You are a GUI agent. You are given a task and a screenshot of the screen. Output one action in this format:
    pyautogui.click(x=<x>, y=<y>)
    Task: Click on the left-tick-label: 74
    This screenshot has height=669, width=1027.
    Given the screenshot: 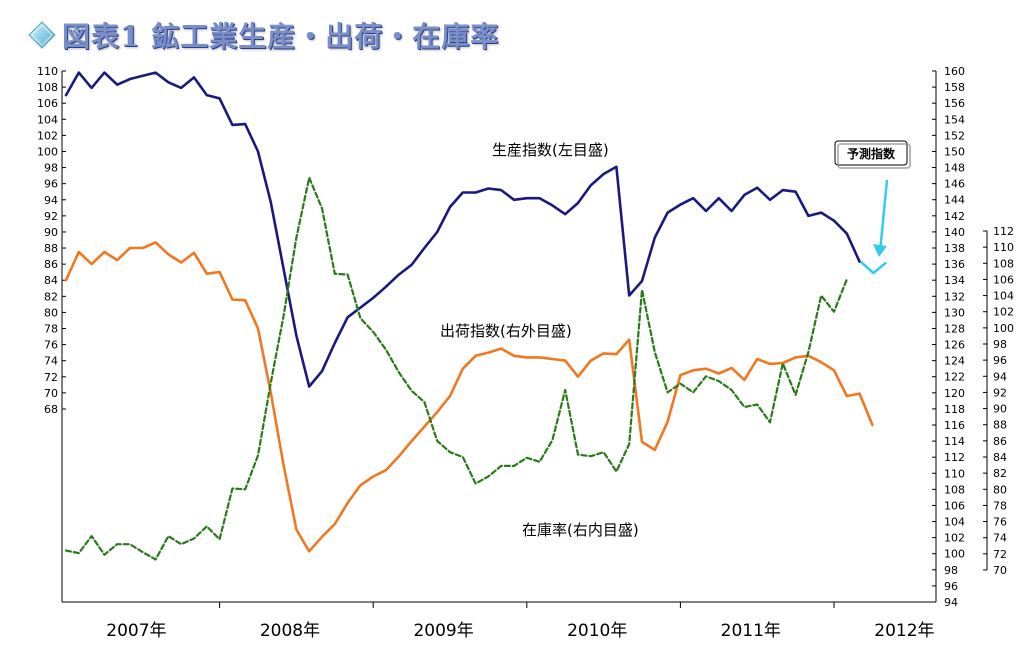 What is the action you would take?
    pyautogui.click(x=51, y=361)
    